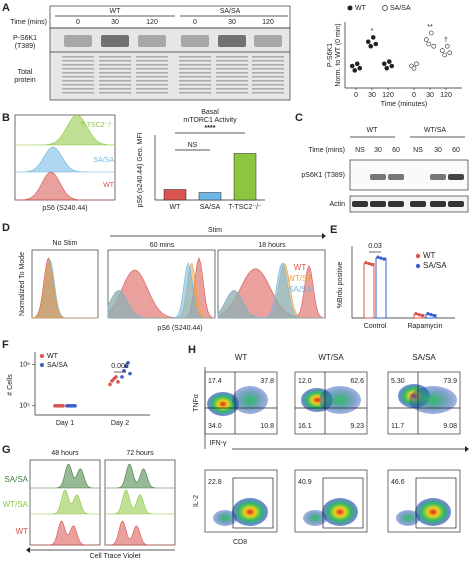  What do you see at coordinates (337, 204) in the screenshot?
I see `label: Actin` at bounding box center [337, 204].